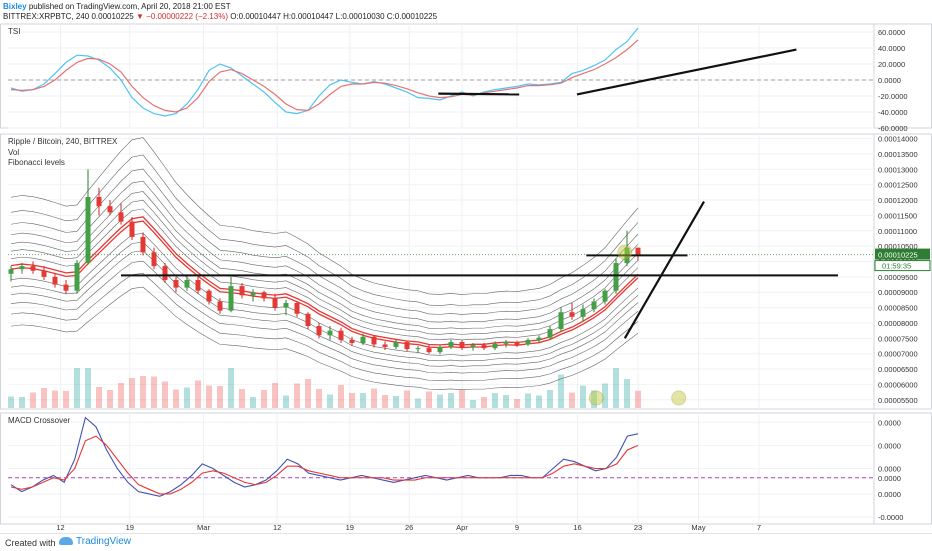 Image resolution: width=932 pixels, height=551 pixels. What do you see at coordinates (66, 541) in the screenshot?
I see `cloud-icon` at bounding box center [66, 541].